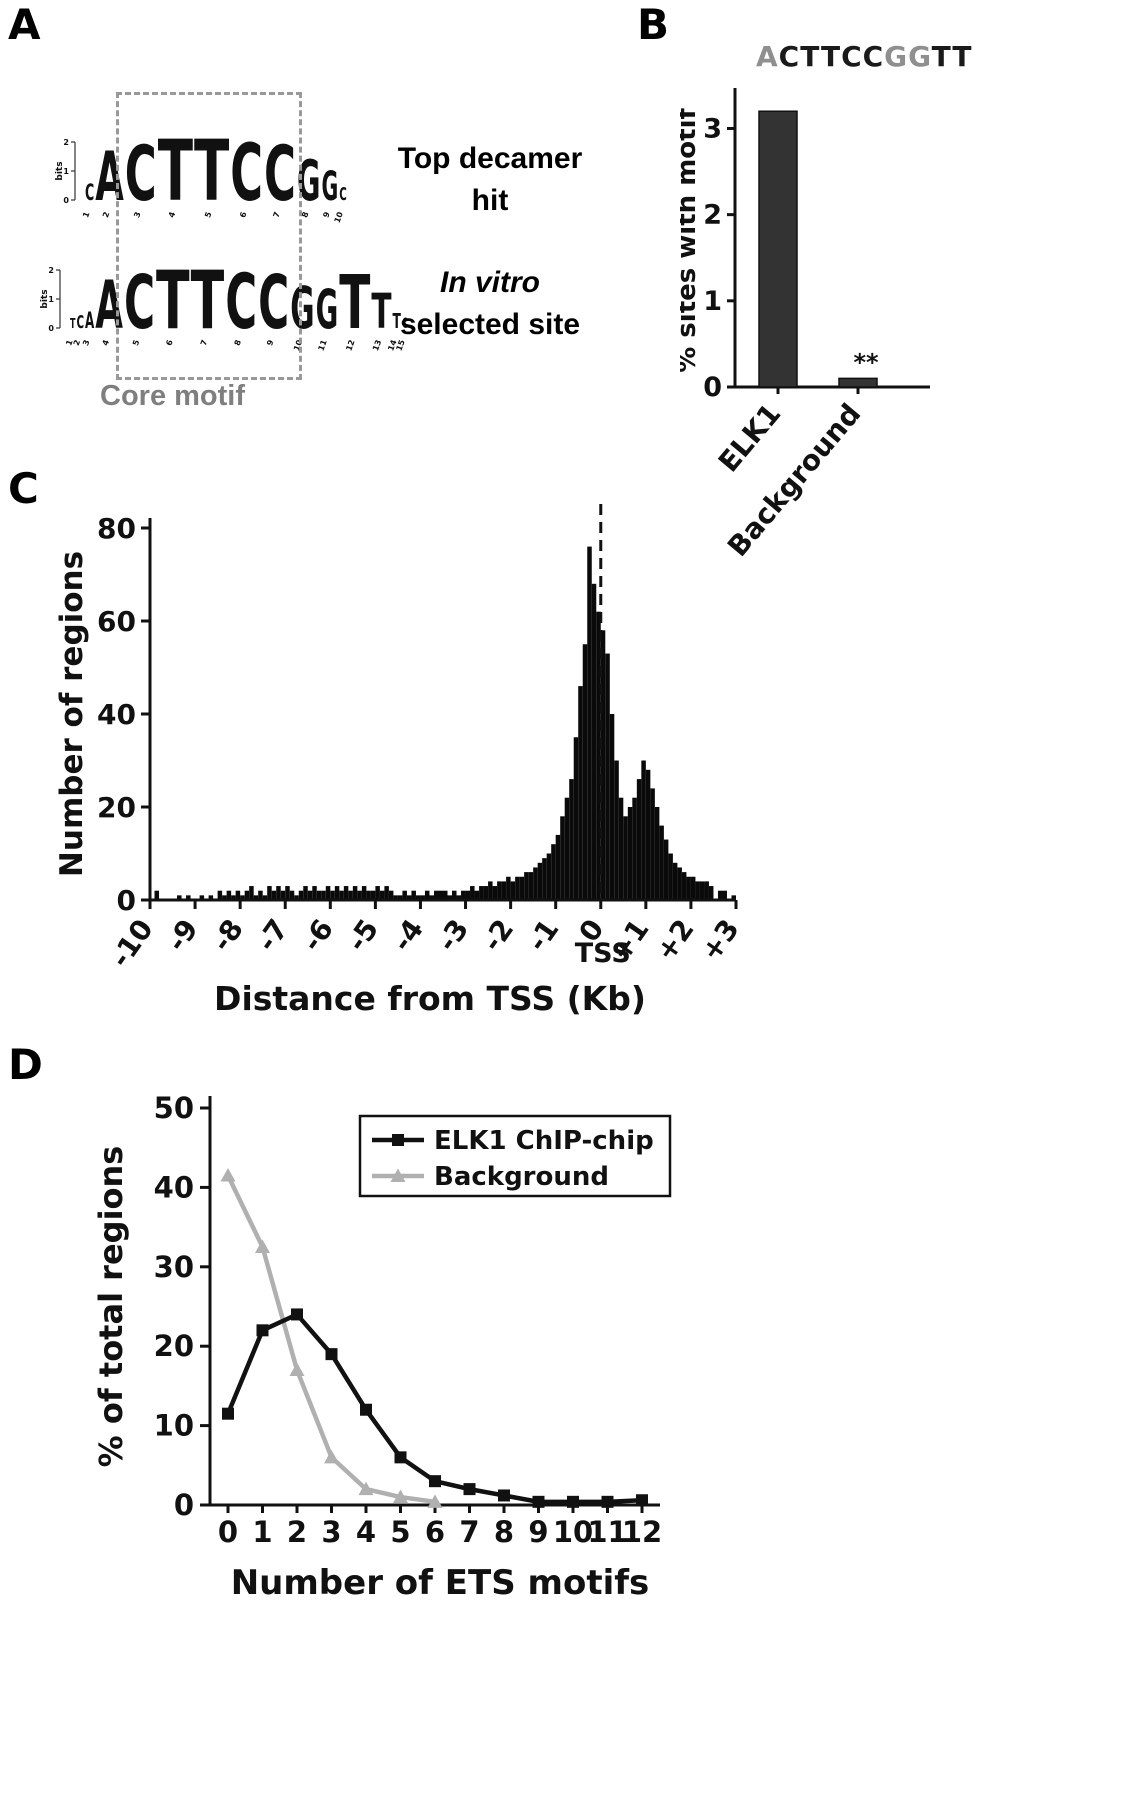 This screenshot has width=1141, height=1800. I want to click on motif-letter-segment: A, so click(767, 56).